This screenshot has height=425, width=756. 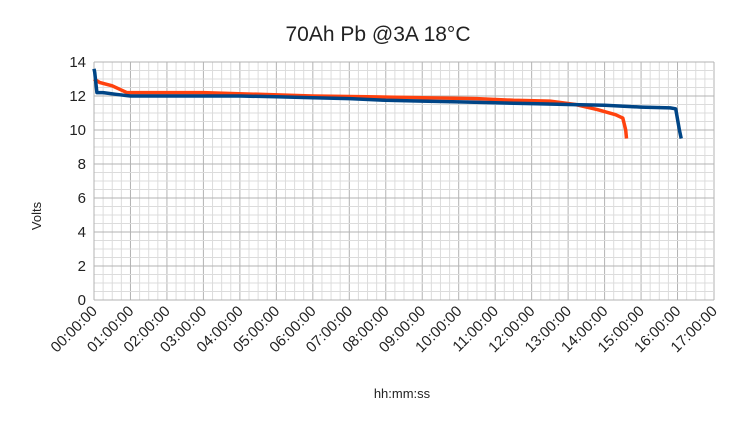 I want to click on y-tick-label: 14, so click(x=77, y=62).